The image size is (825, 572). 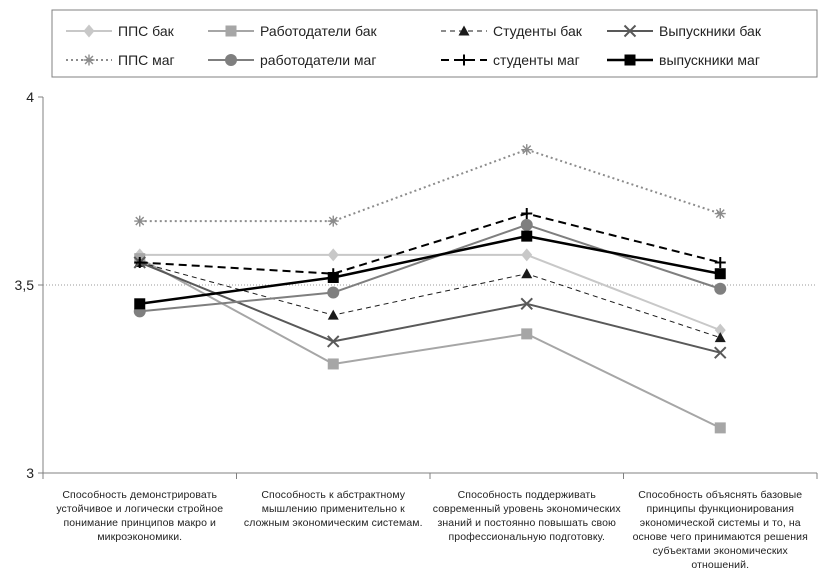 I want to click on legend-item: ППС бак, so click(x=120, y=31).